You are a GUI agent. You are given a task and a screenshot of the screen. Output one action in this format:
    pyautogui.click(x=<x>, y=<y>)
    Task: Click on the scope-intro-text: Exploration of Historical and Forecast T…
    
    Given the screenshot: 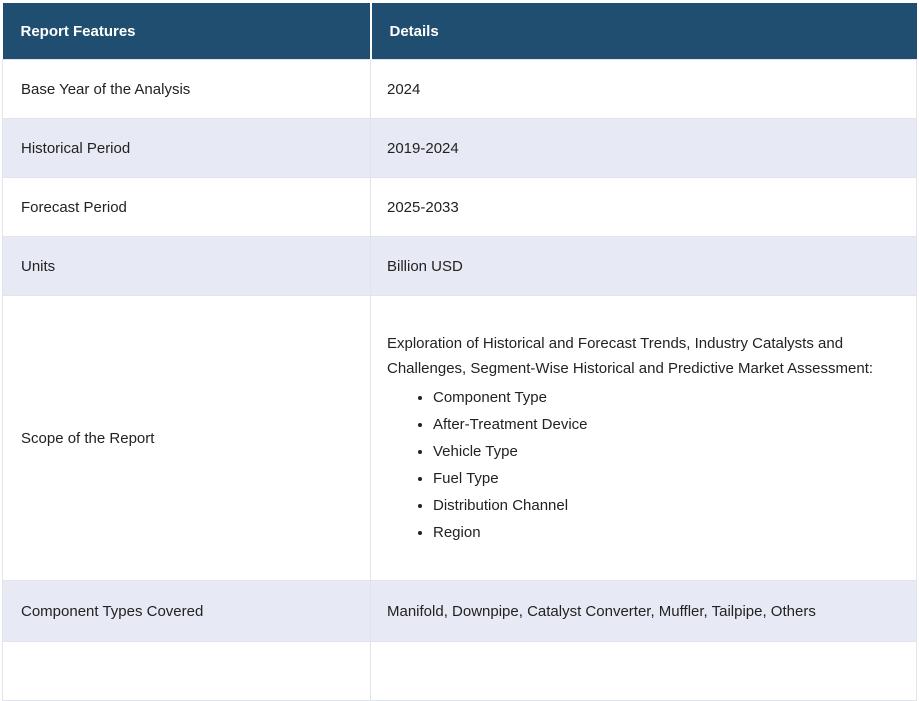 What is the action you would take?
    pyautogui.click(x=630, y=355)
    